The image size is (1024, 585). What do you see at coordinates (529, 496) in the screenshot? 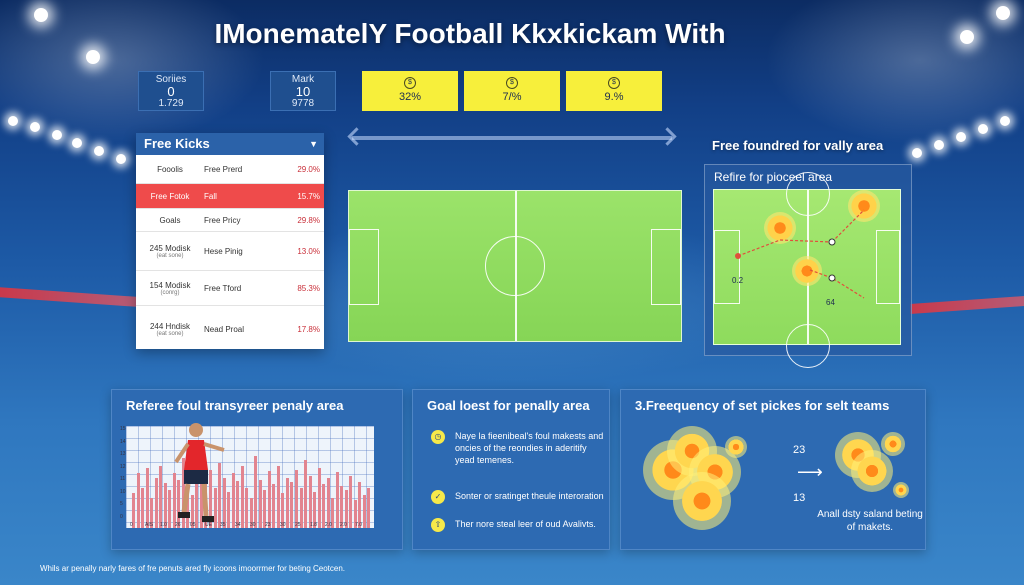
I see `goal-item-text: Sonter or sratinget theule interoration` at bounding box center [529, 496].